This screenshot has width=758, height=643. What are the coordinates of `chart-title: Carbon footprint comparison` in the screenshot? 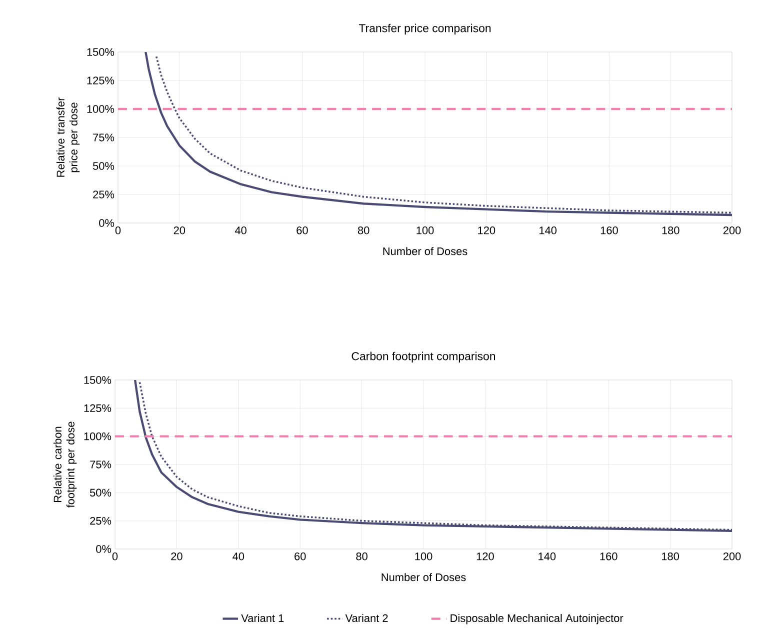 It's located at (424, 357).